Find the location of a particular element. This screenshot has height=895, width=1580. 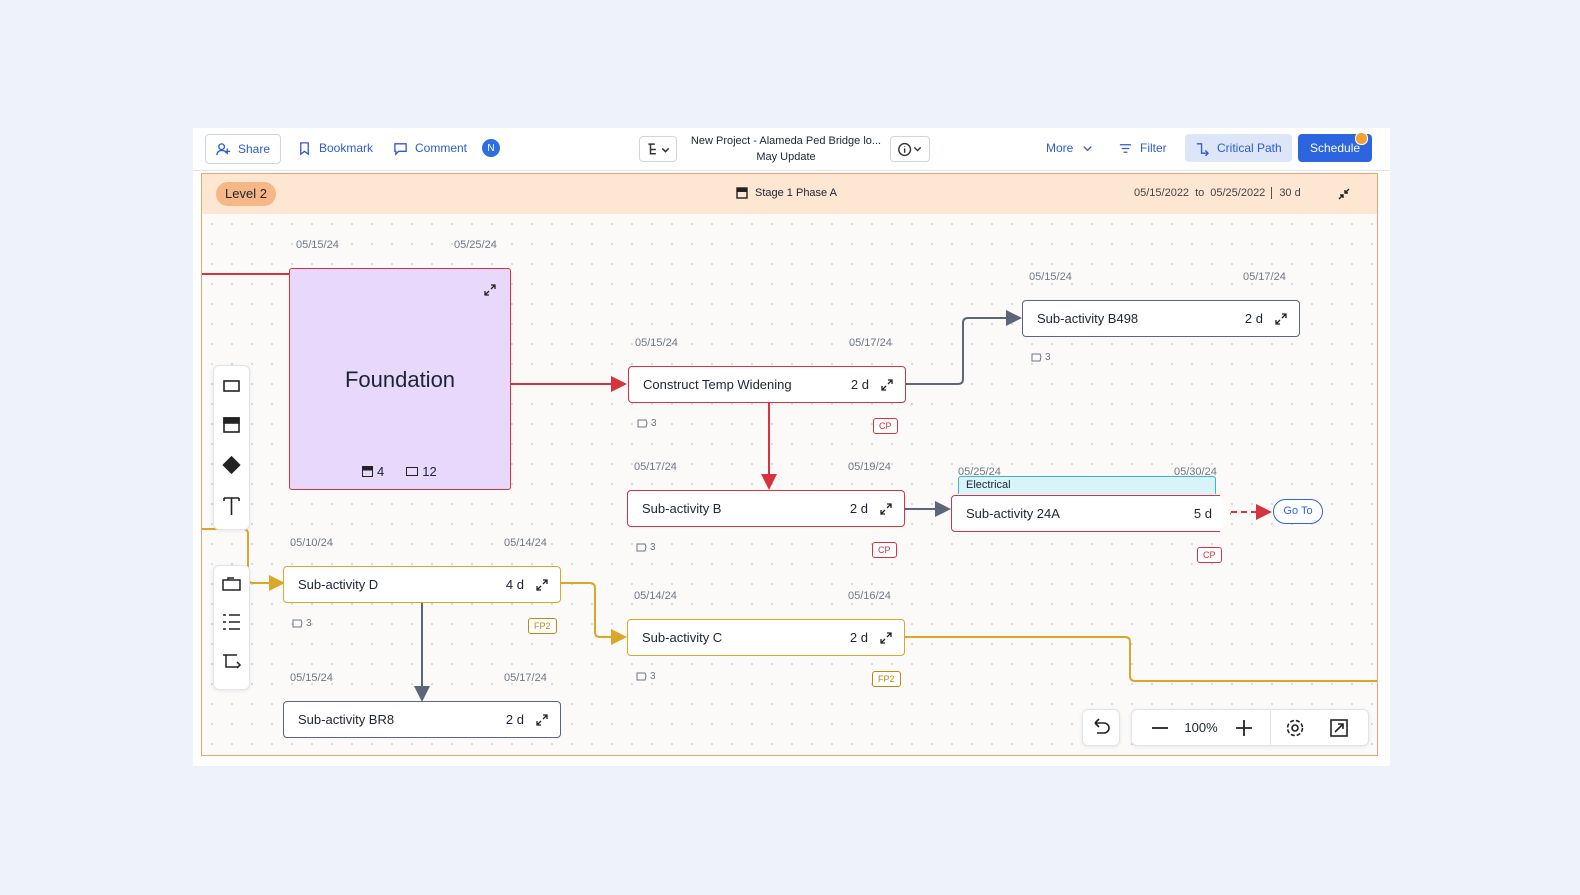

hierarchy-dropdown is located at coordinates (658, 149).